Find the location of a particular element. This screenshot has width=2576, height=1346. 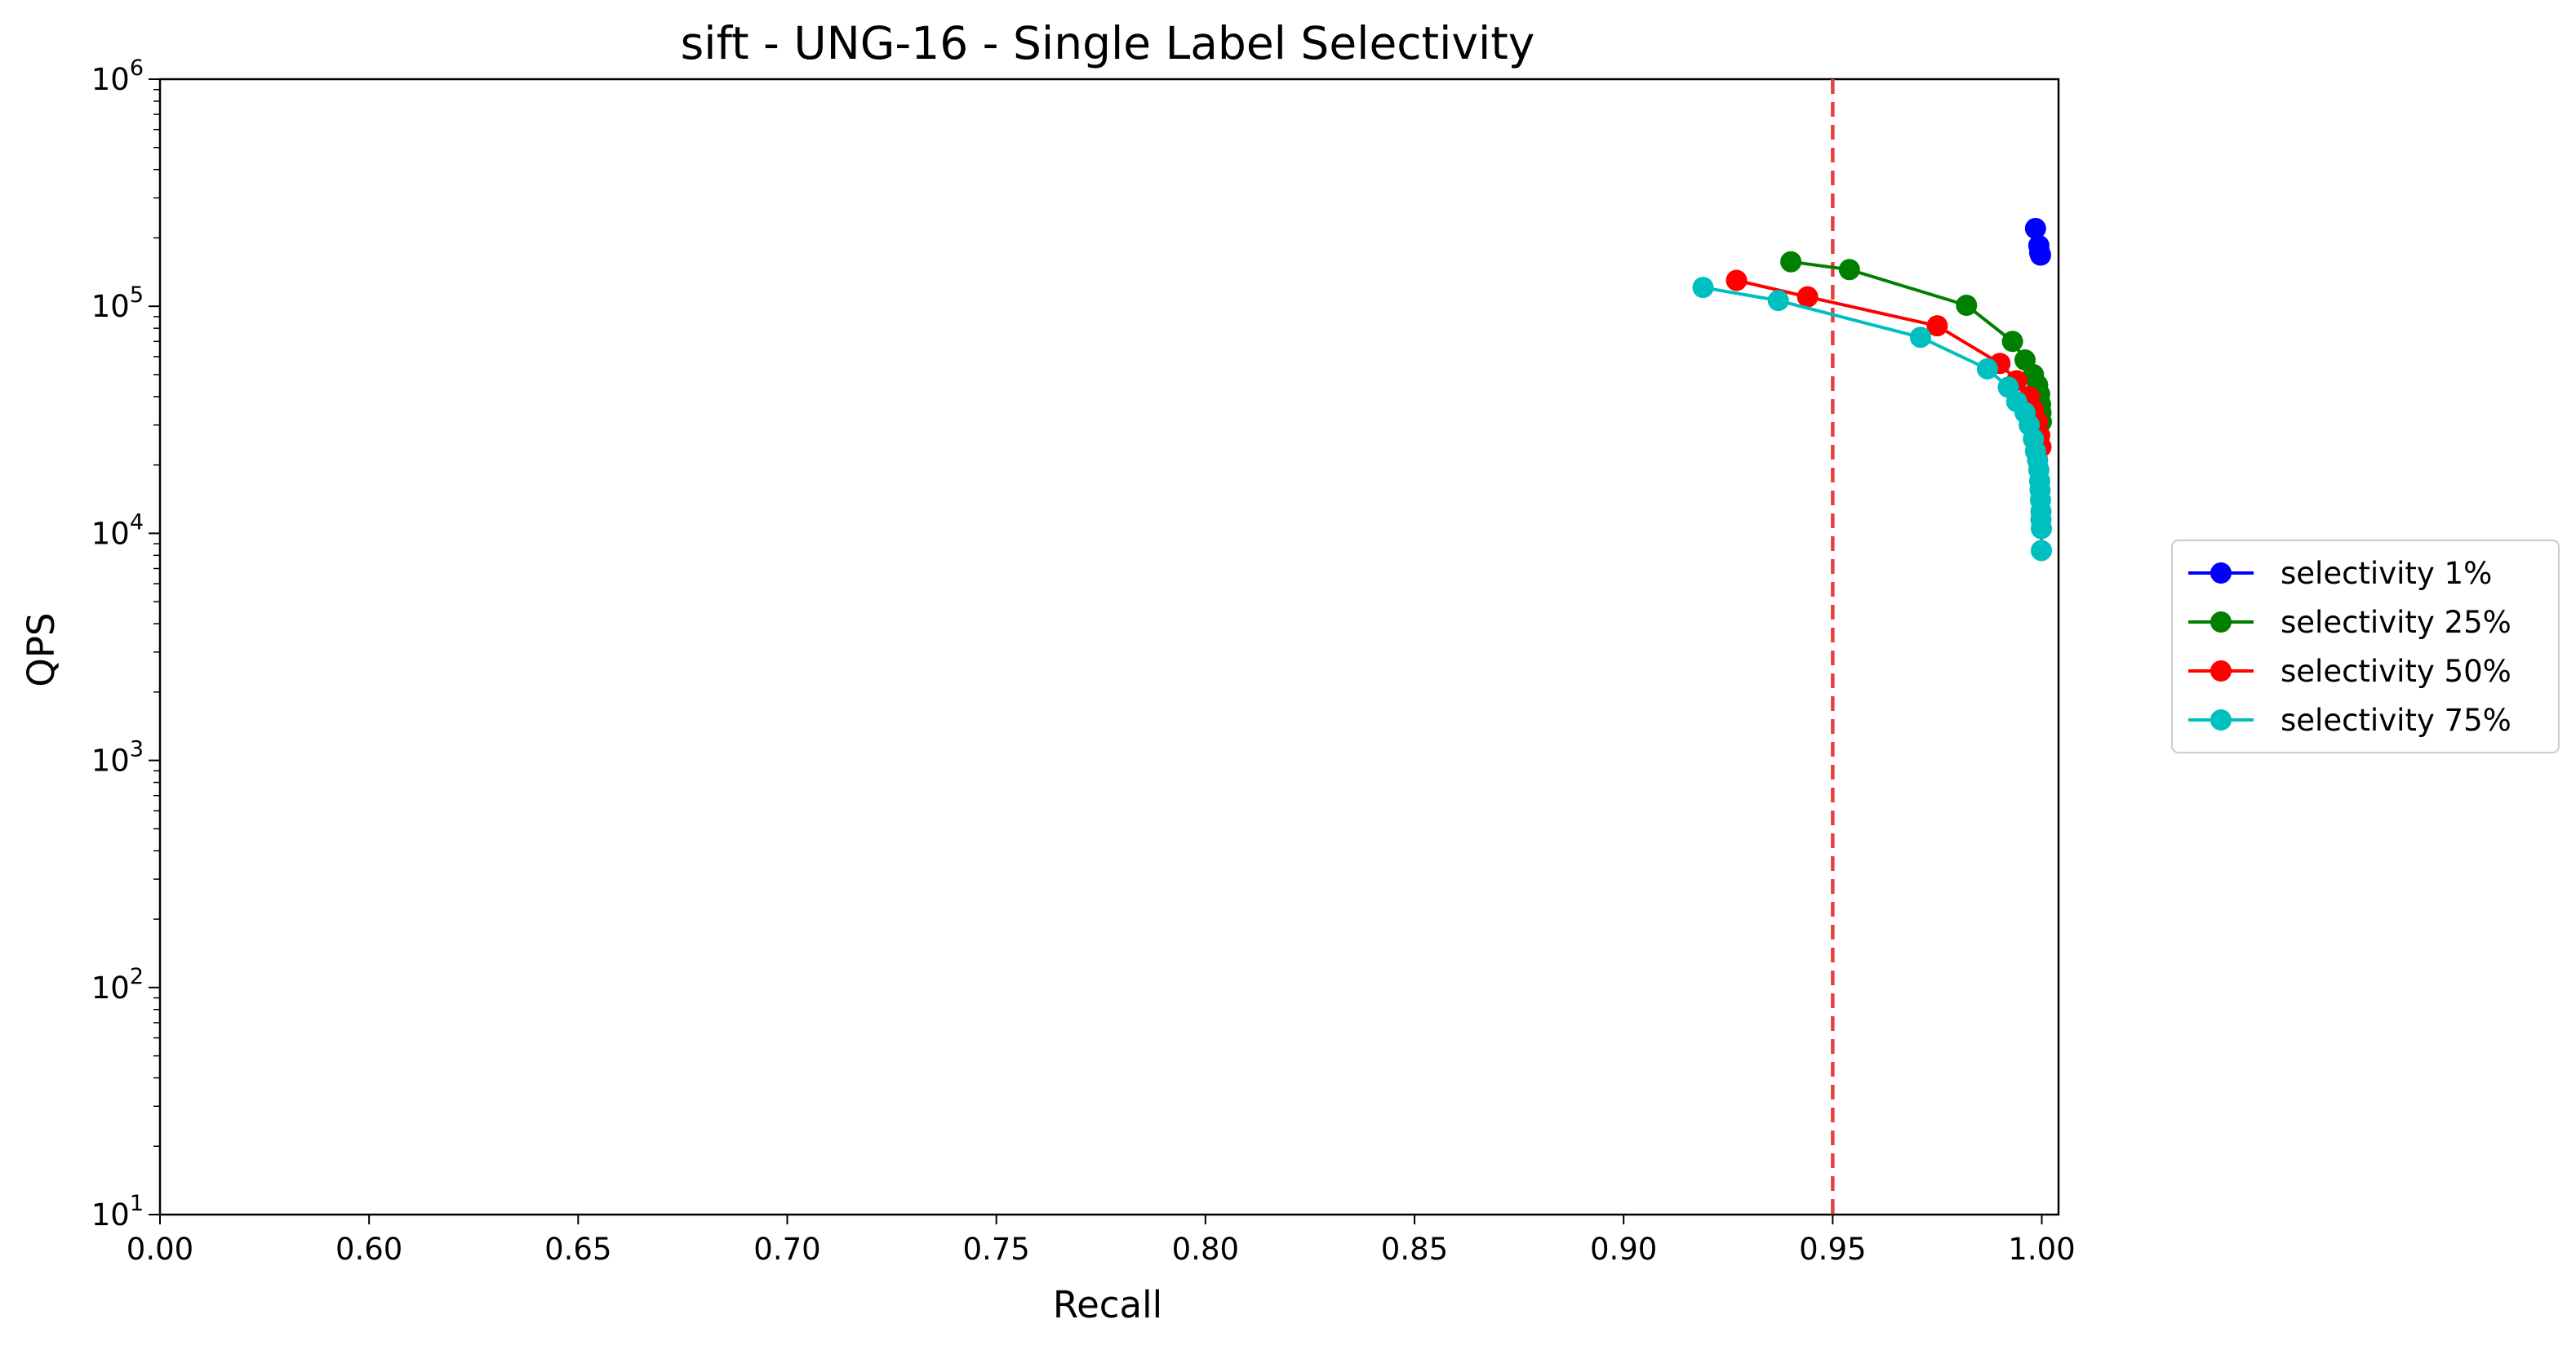

legend-box is located at coordinates (2365, 646).